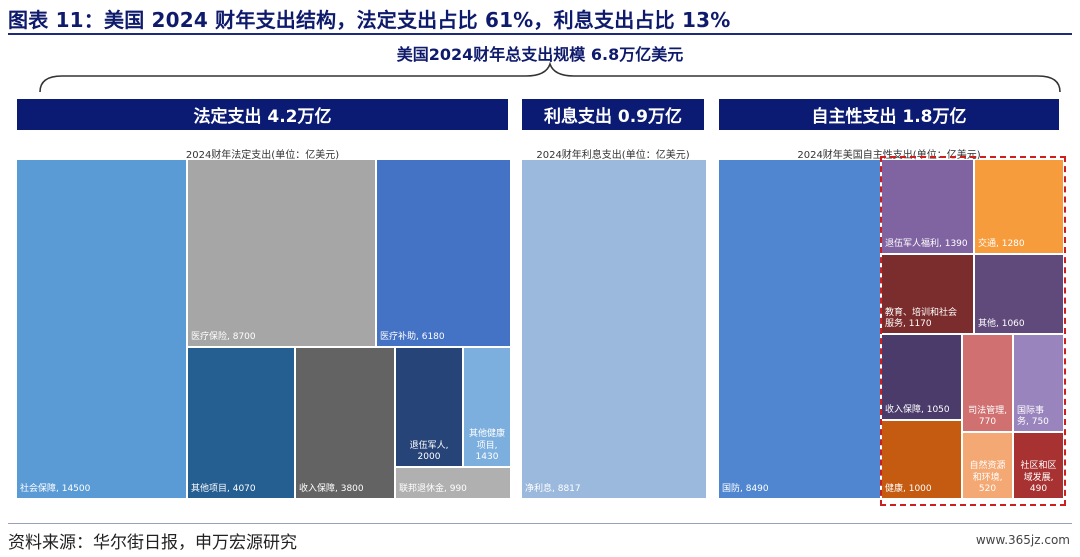 The width and height of the screenshot is (1080, 557). What do you see at coordinates (553, 488) in the screenshot?
I see `treemap-tile-label: 净利息, 8817` at bounding box center [553, 488].